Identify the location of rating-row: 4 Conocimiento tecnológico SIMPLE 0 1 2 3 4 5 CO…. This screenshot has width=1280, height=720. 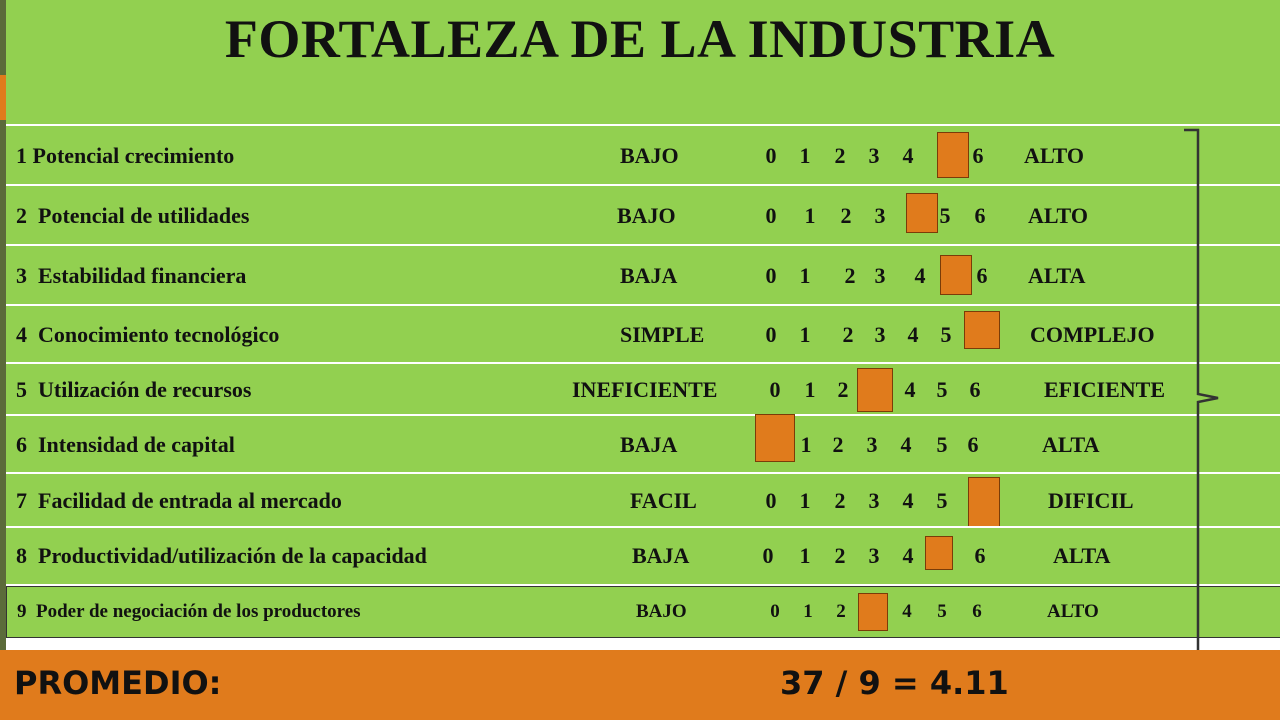
(643, 334).